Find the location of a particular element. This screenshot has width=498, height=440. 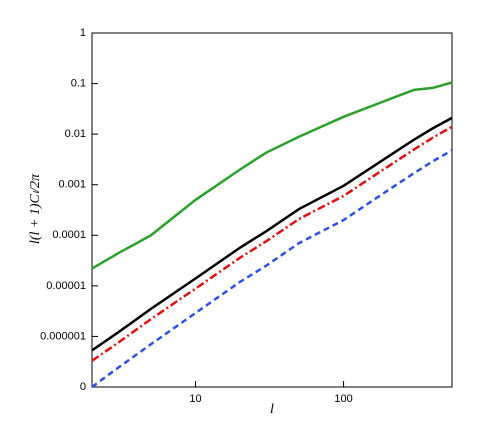

y-tick-label: 0.00001 is located at coordinates (66, 286).